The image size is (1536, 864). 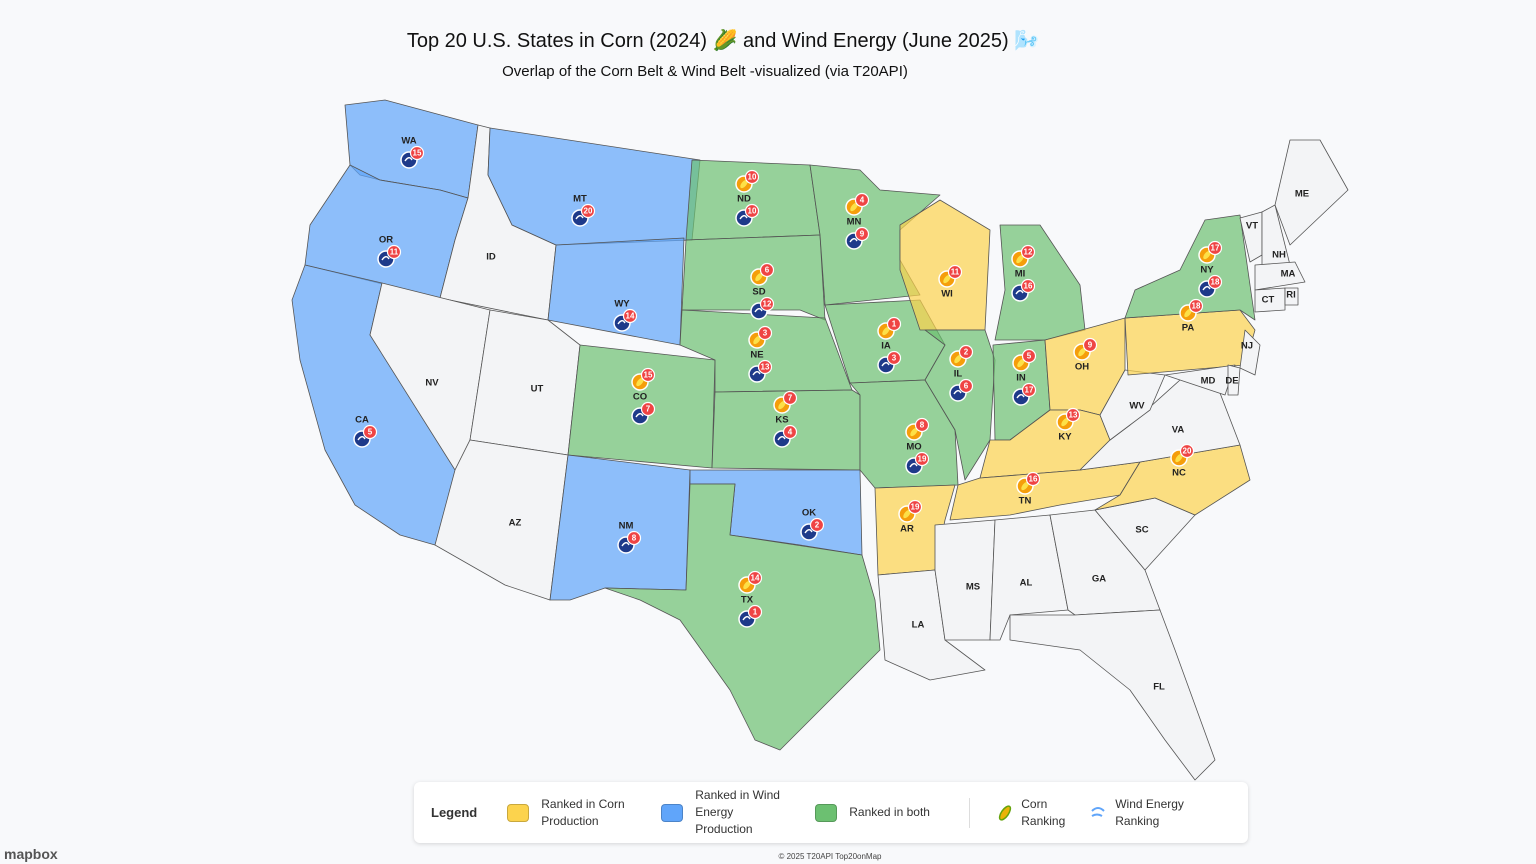 I want to click on legend-icon-item: Wind Energy Ranking, so click(x=1142, y=813).